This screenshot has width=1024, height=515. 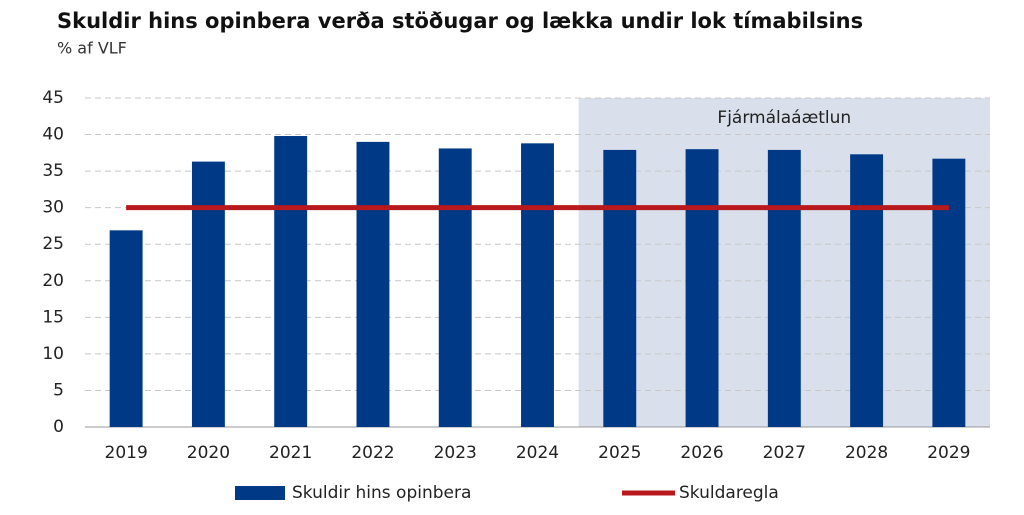 I want to click on annotation: Fjármálaáætlun, so click(x=784, y=118).